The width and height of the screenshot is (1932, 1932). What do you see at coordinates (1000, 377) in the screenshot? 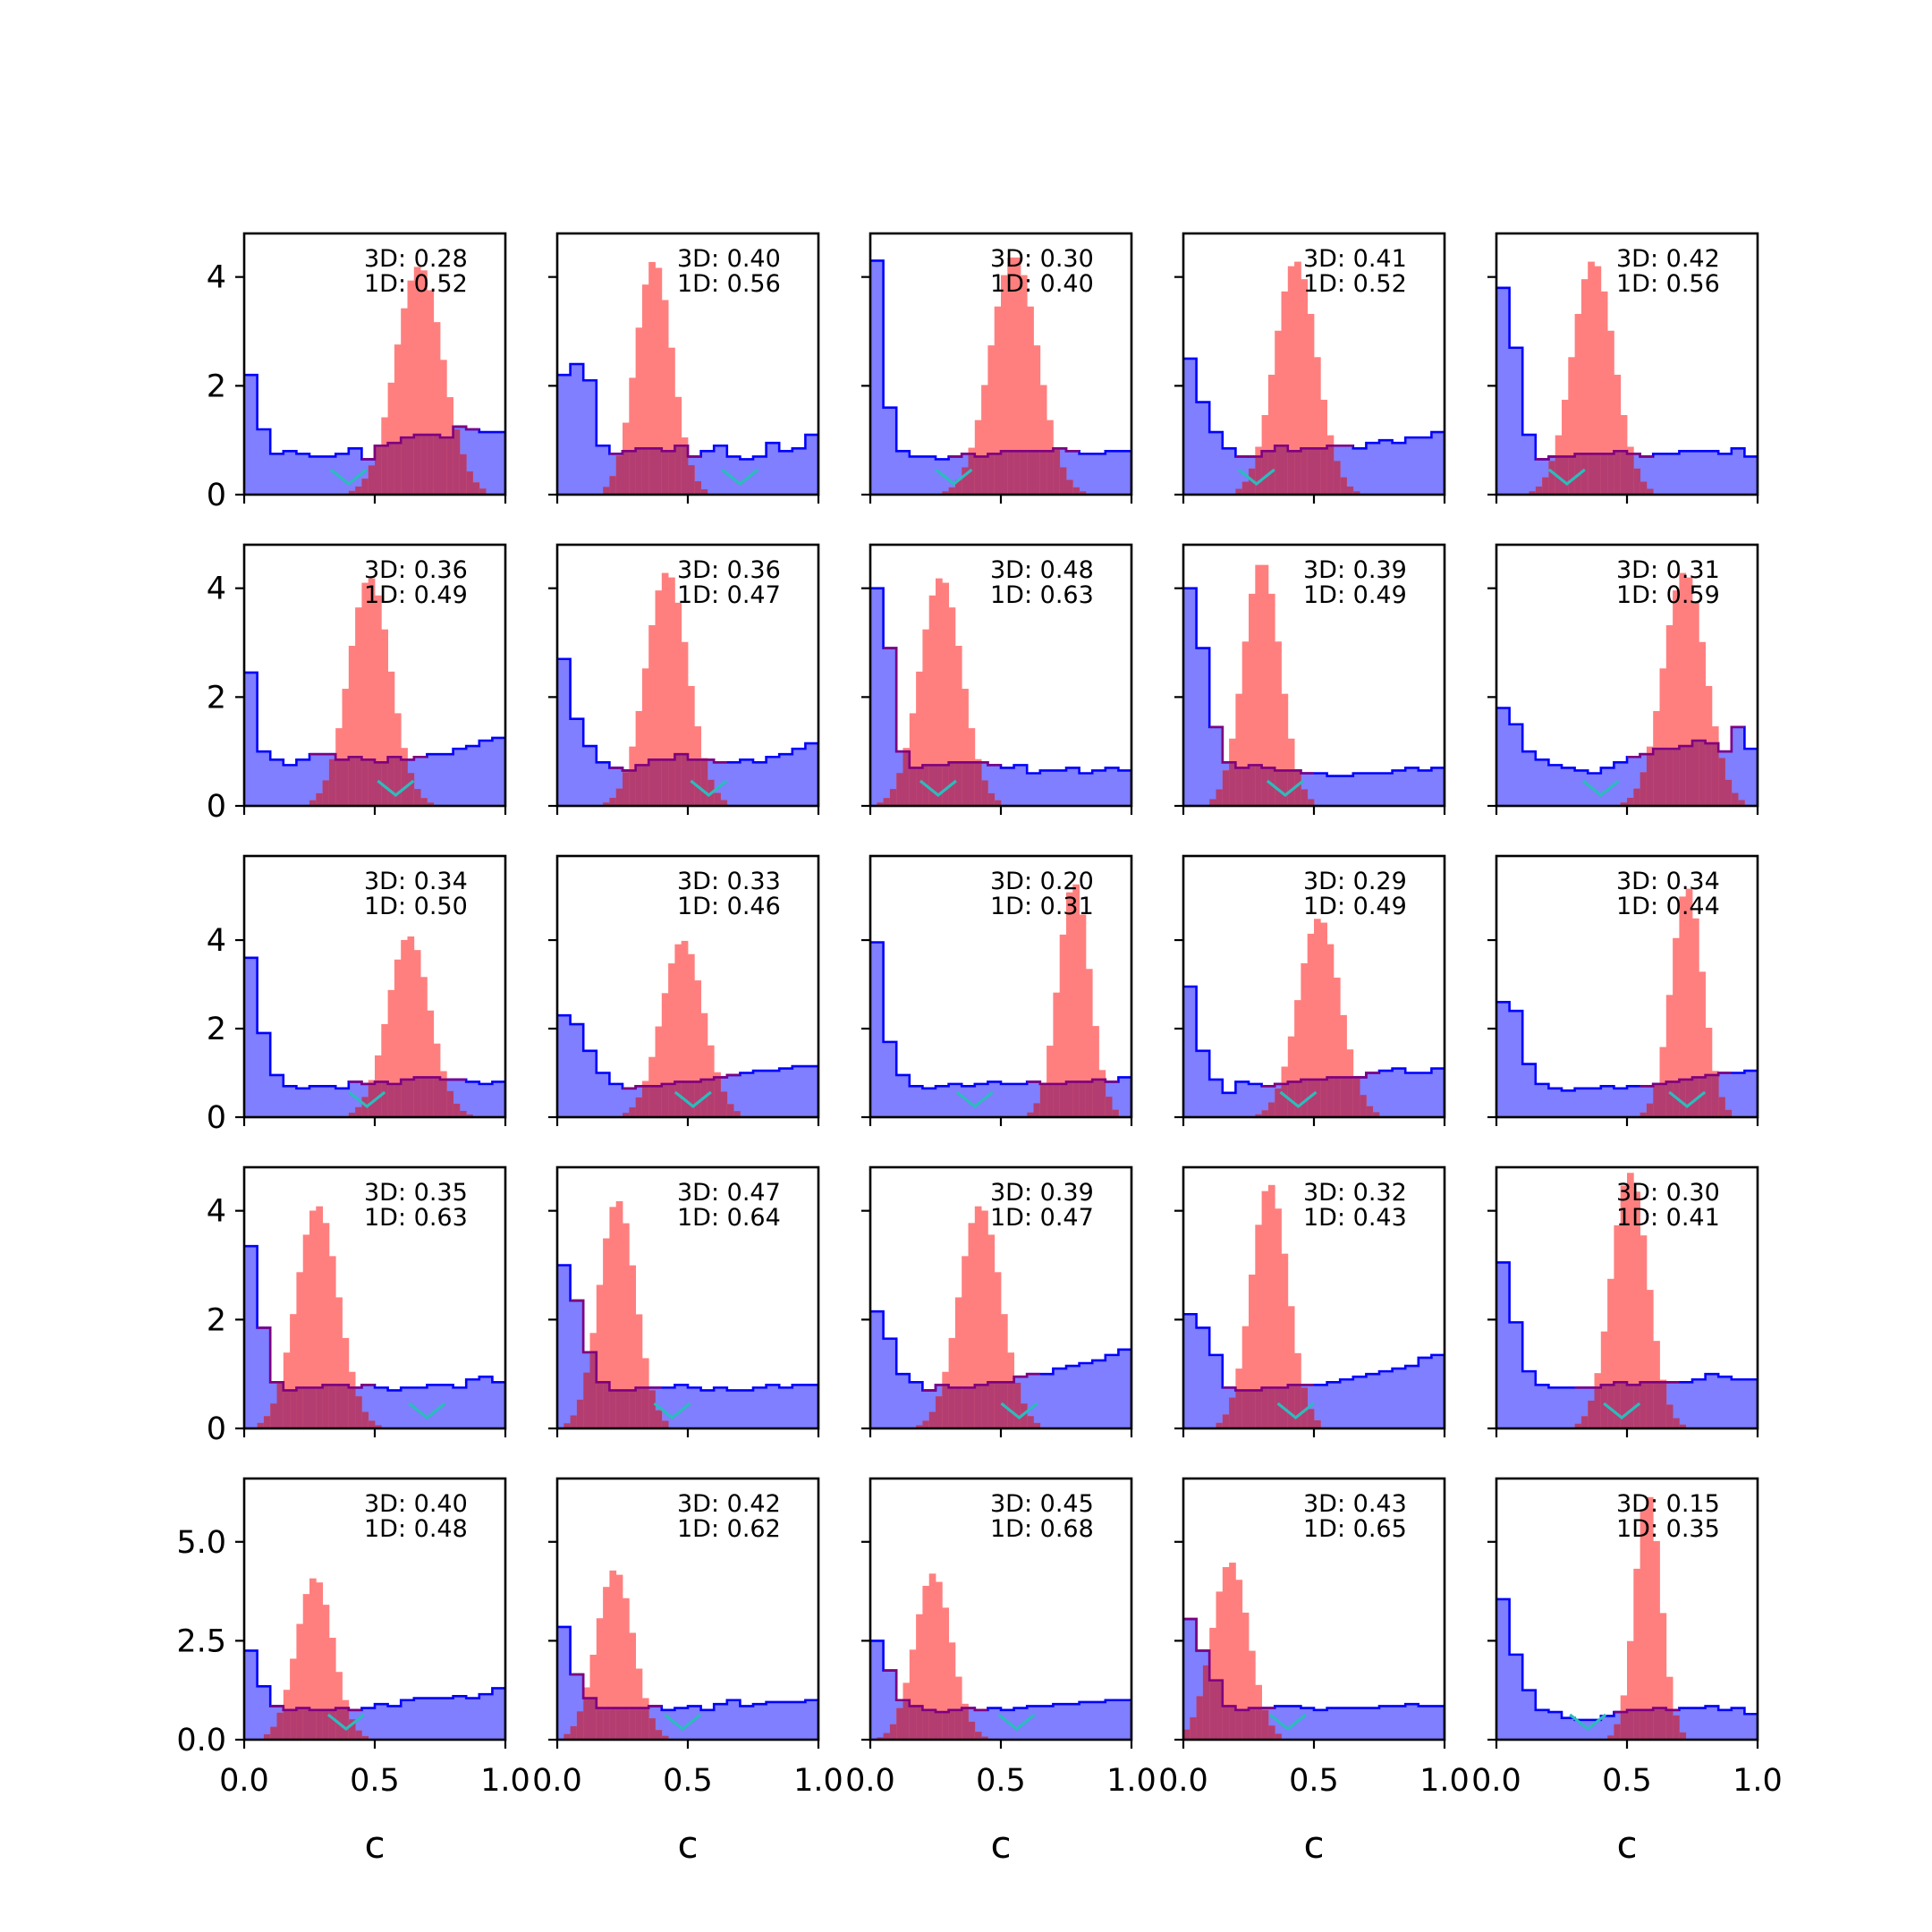
I see `blue-histogram` at bounding box center [1000, 377].